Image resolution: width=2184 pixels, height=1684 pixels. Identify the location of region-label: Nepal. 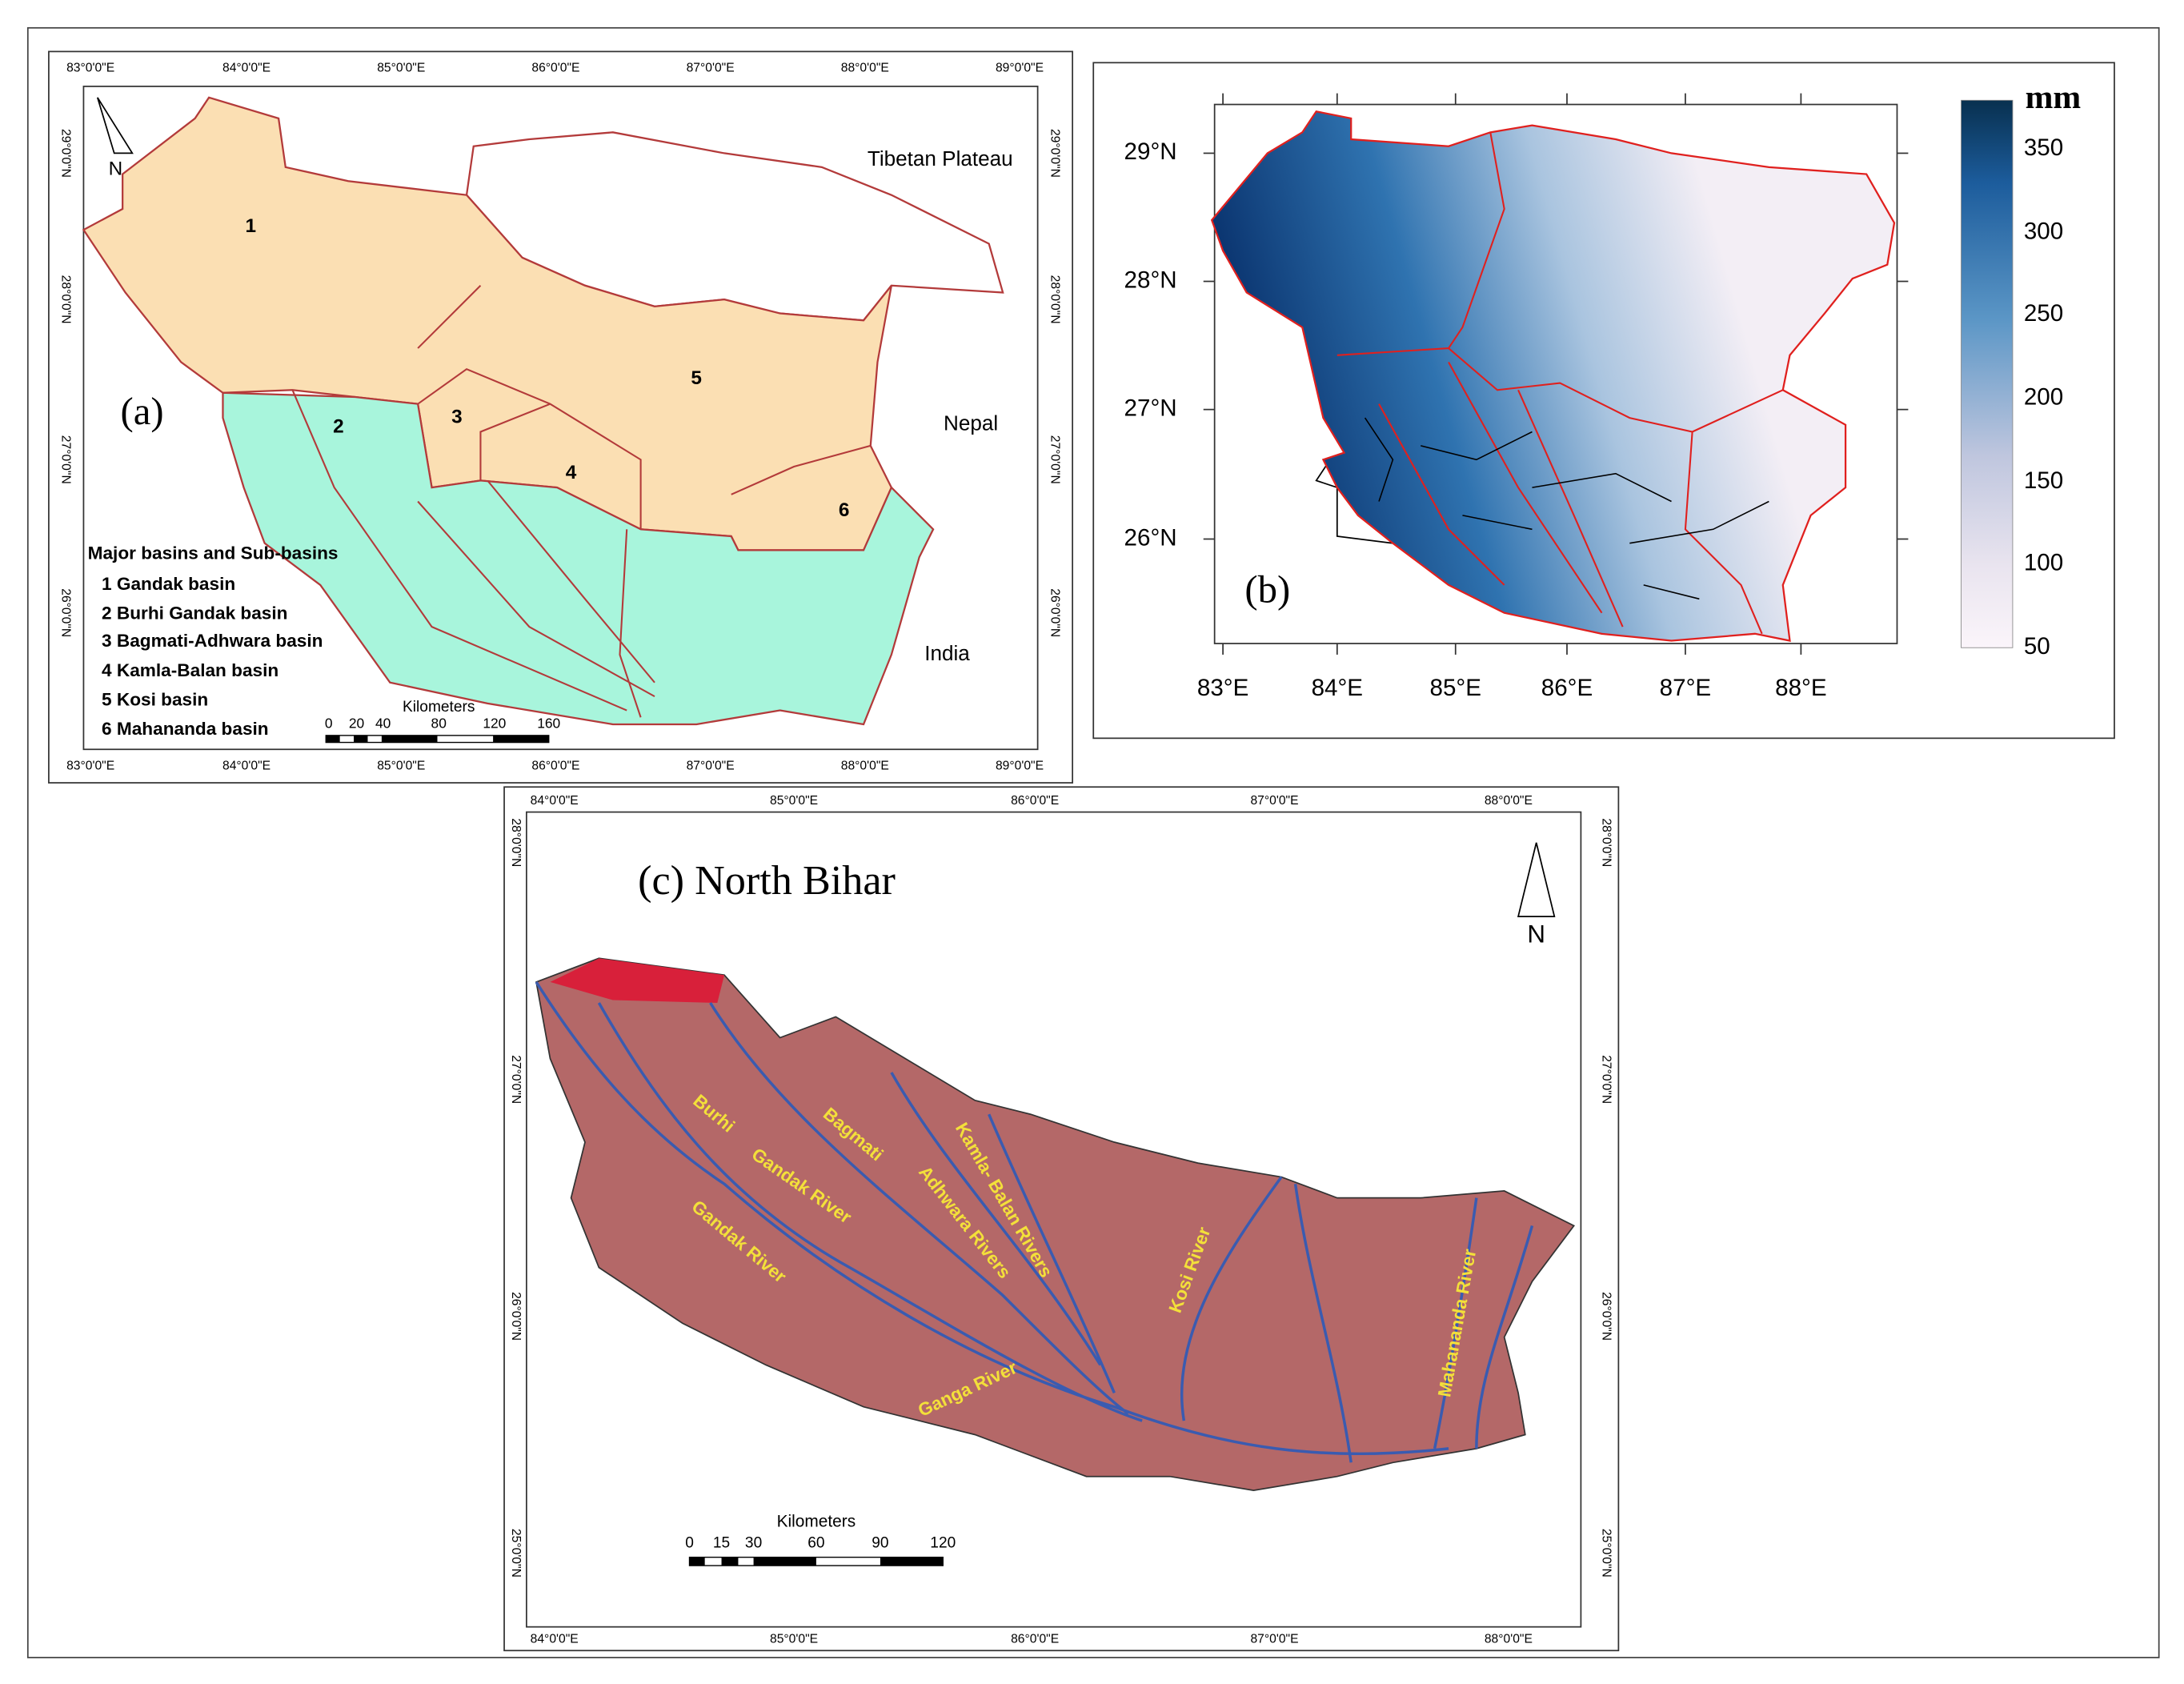
(971, 423).